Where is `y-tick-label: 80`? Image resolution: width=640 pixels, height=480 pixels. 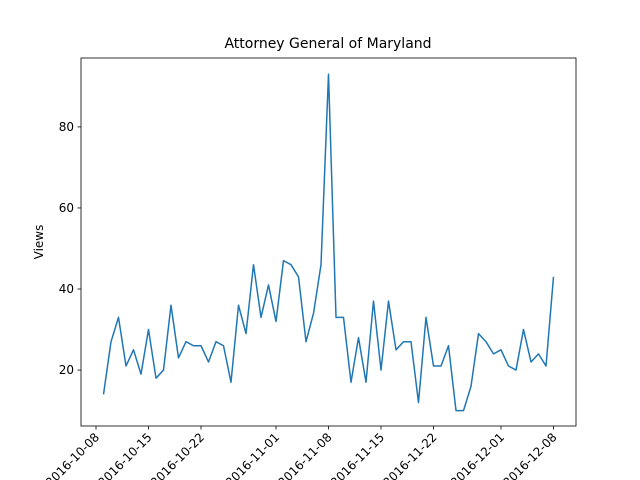 y-tick-label: 80 is located at coordinates (66, 127).